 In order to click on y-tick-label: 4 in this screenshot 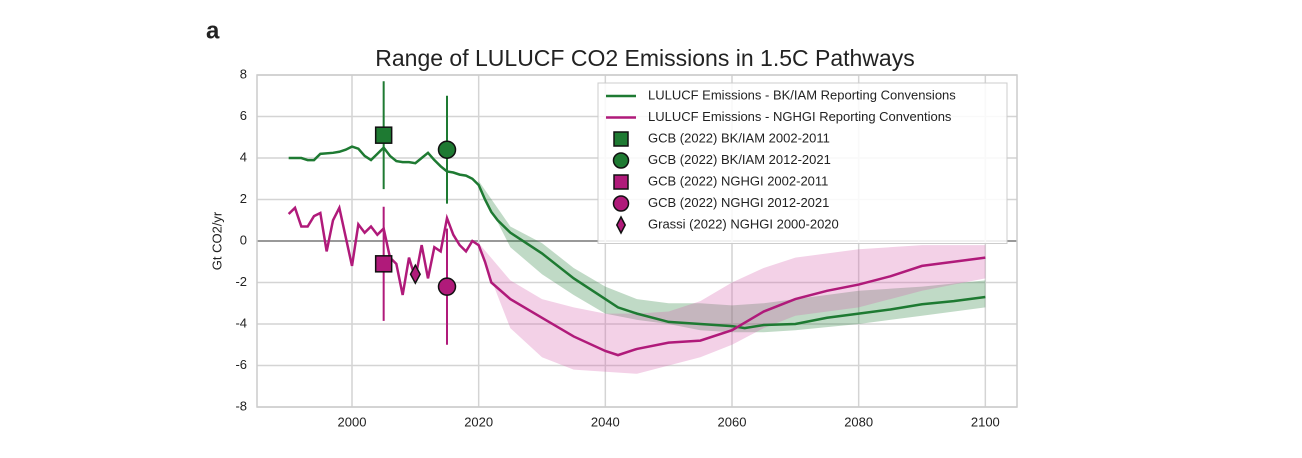, I will do `click(243, 156)`.